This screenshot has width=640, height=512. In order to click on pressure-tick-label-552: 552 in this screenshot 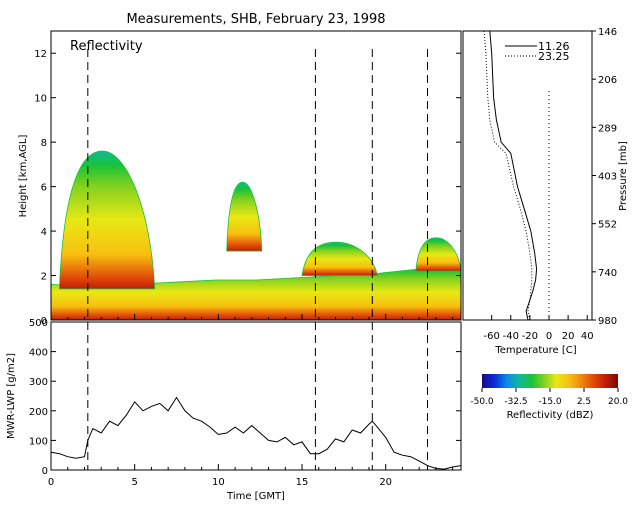, I will do `click(607, 225)`.